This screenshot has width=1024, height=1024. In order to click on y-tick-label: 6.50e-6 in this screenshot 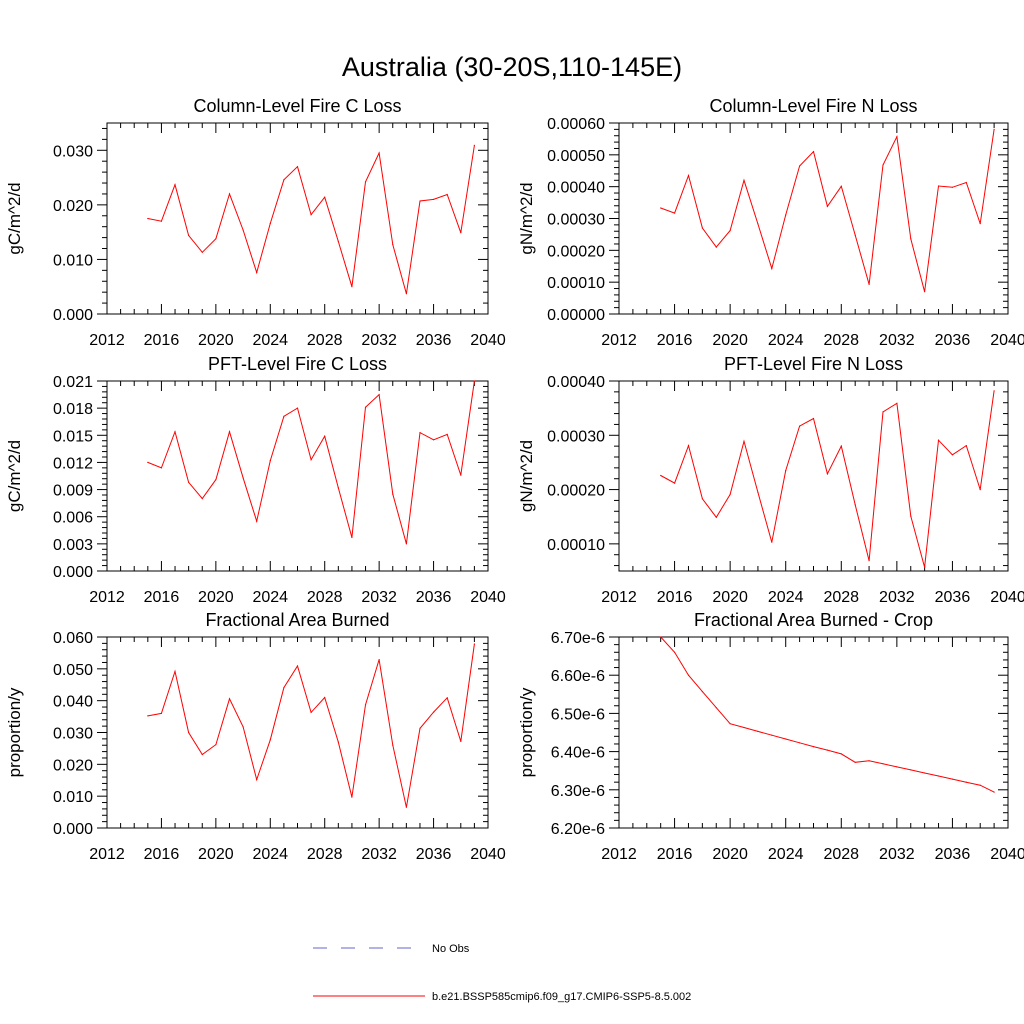, I will do `click(578, 714)`.